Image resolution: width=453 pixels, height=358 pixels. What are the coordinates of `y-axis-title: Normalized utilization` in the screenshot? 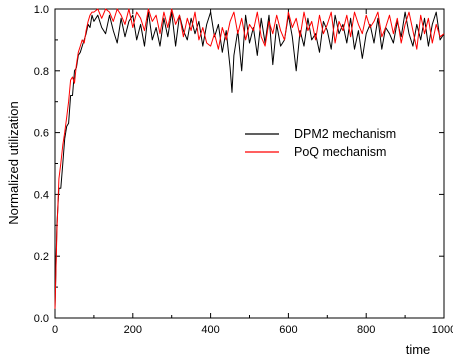 It's located at (13, 163).